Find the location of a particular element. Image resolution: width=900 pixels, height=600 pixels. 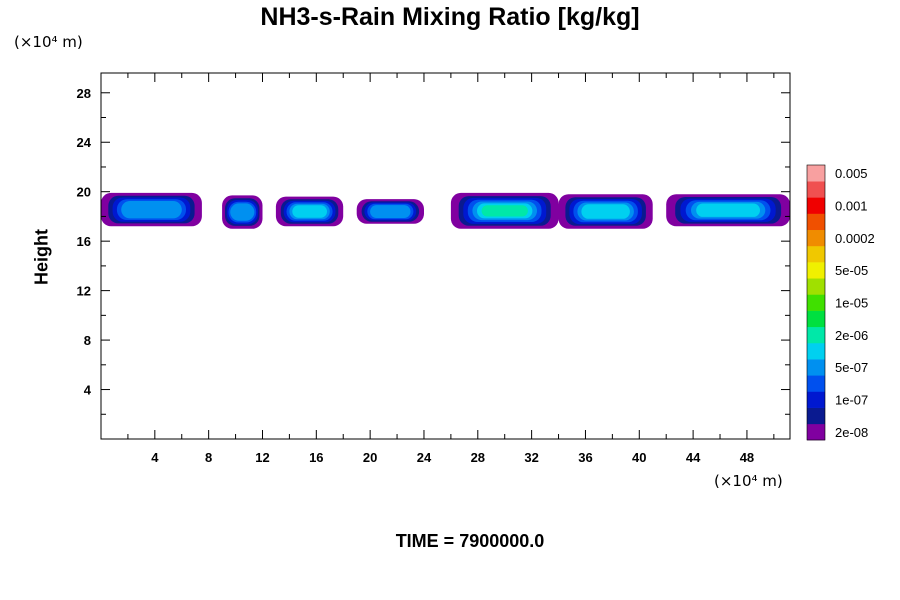

x-tick-label: 32 is located at coordinates (531, 457).